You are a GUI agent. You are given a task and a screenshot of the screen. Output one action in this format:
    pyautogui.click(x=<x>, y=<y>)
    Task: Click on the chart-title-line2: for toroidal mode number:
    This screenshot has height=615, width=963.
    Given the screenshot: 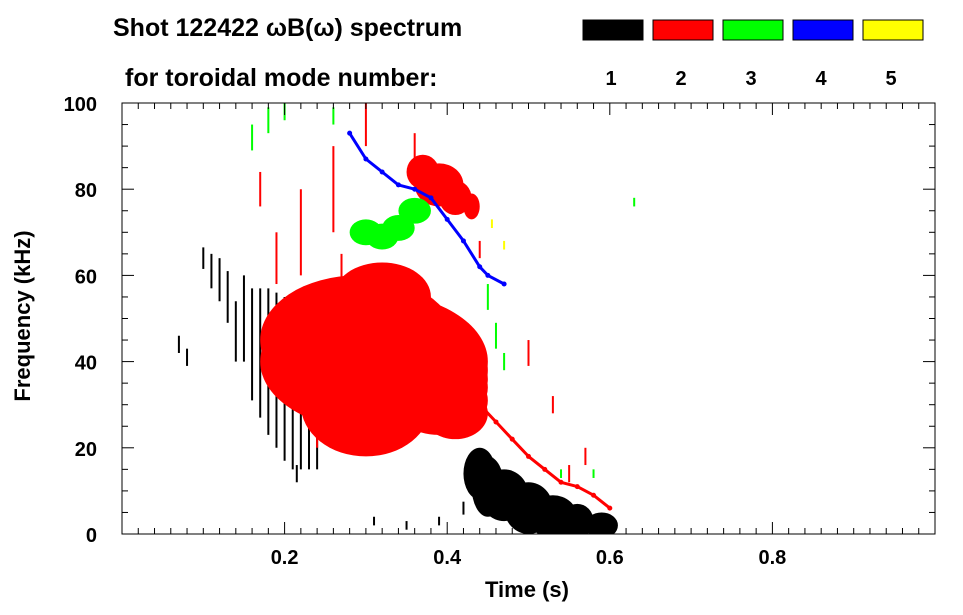 What is the action you would take?
    pyautogui.click(x=281, y=78)
    